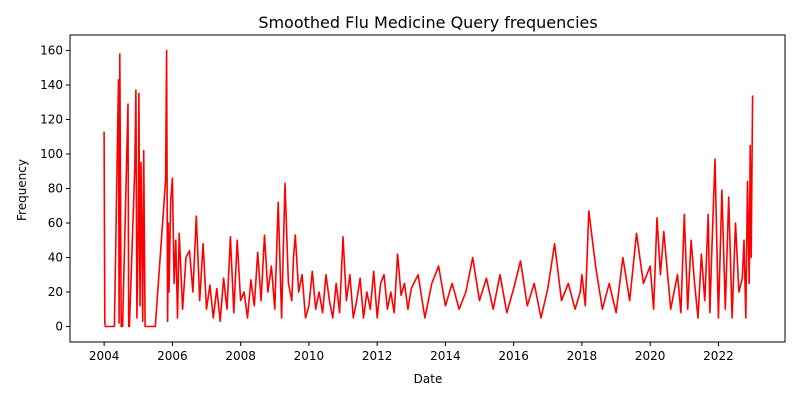 The image size is (800, 400). I want to click on y-tick-label: 0, so click(59, 326).